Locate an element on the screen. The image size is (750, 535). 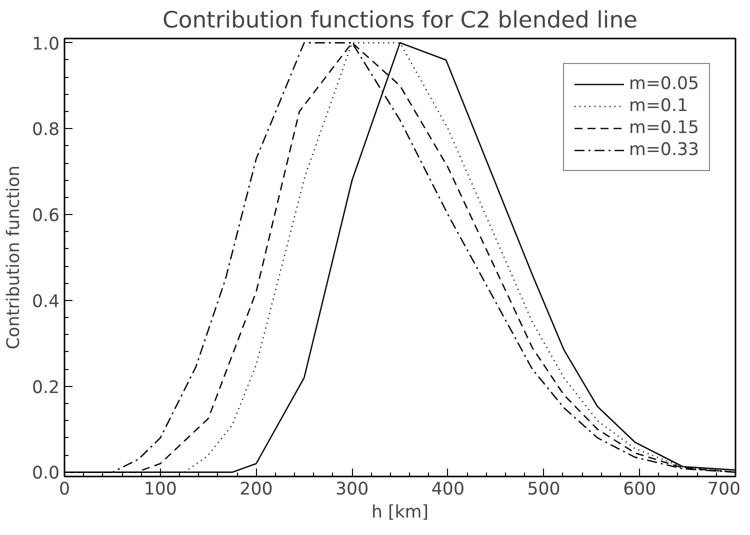
y-tick-label: 0.2 is located at coordinates (46, 388).